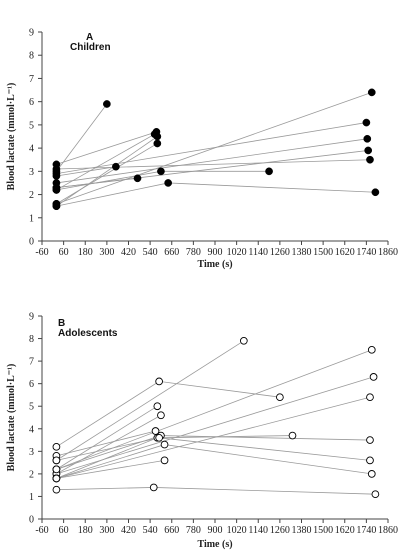 The height and width of the screenshot is (550, 400). Describe the element at coordinates (85, 252) in the screenshot. I see `x-tick-label: 180` at that location.